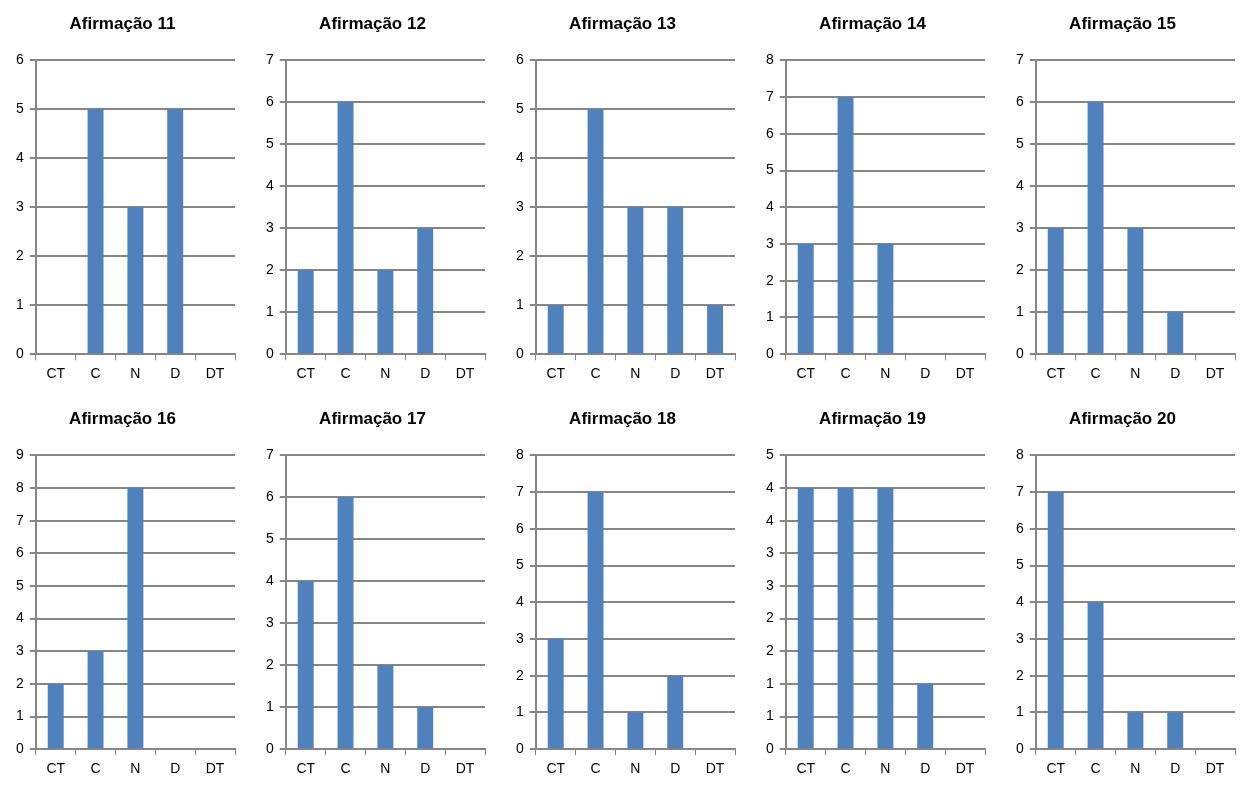 This screenshot has height=791, width=1249. Describe the element at coordinates (1122, 418) in the screenshot. I see `chart-title: Afirmação 20` at that location.